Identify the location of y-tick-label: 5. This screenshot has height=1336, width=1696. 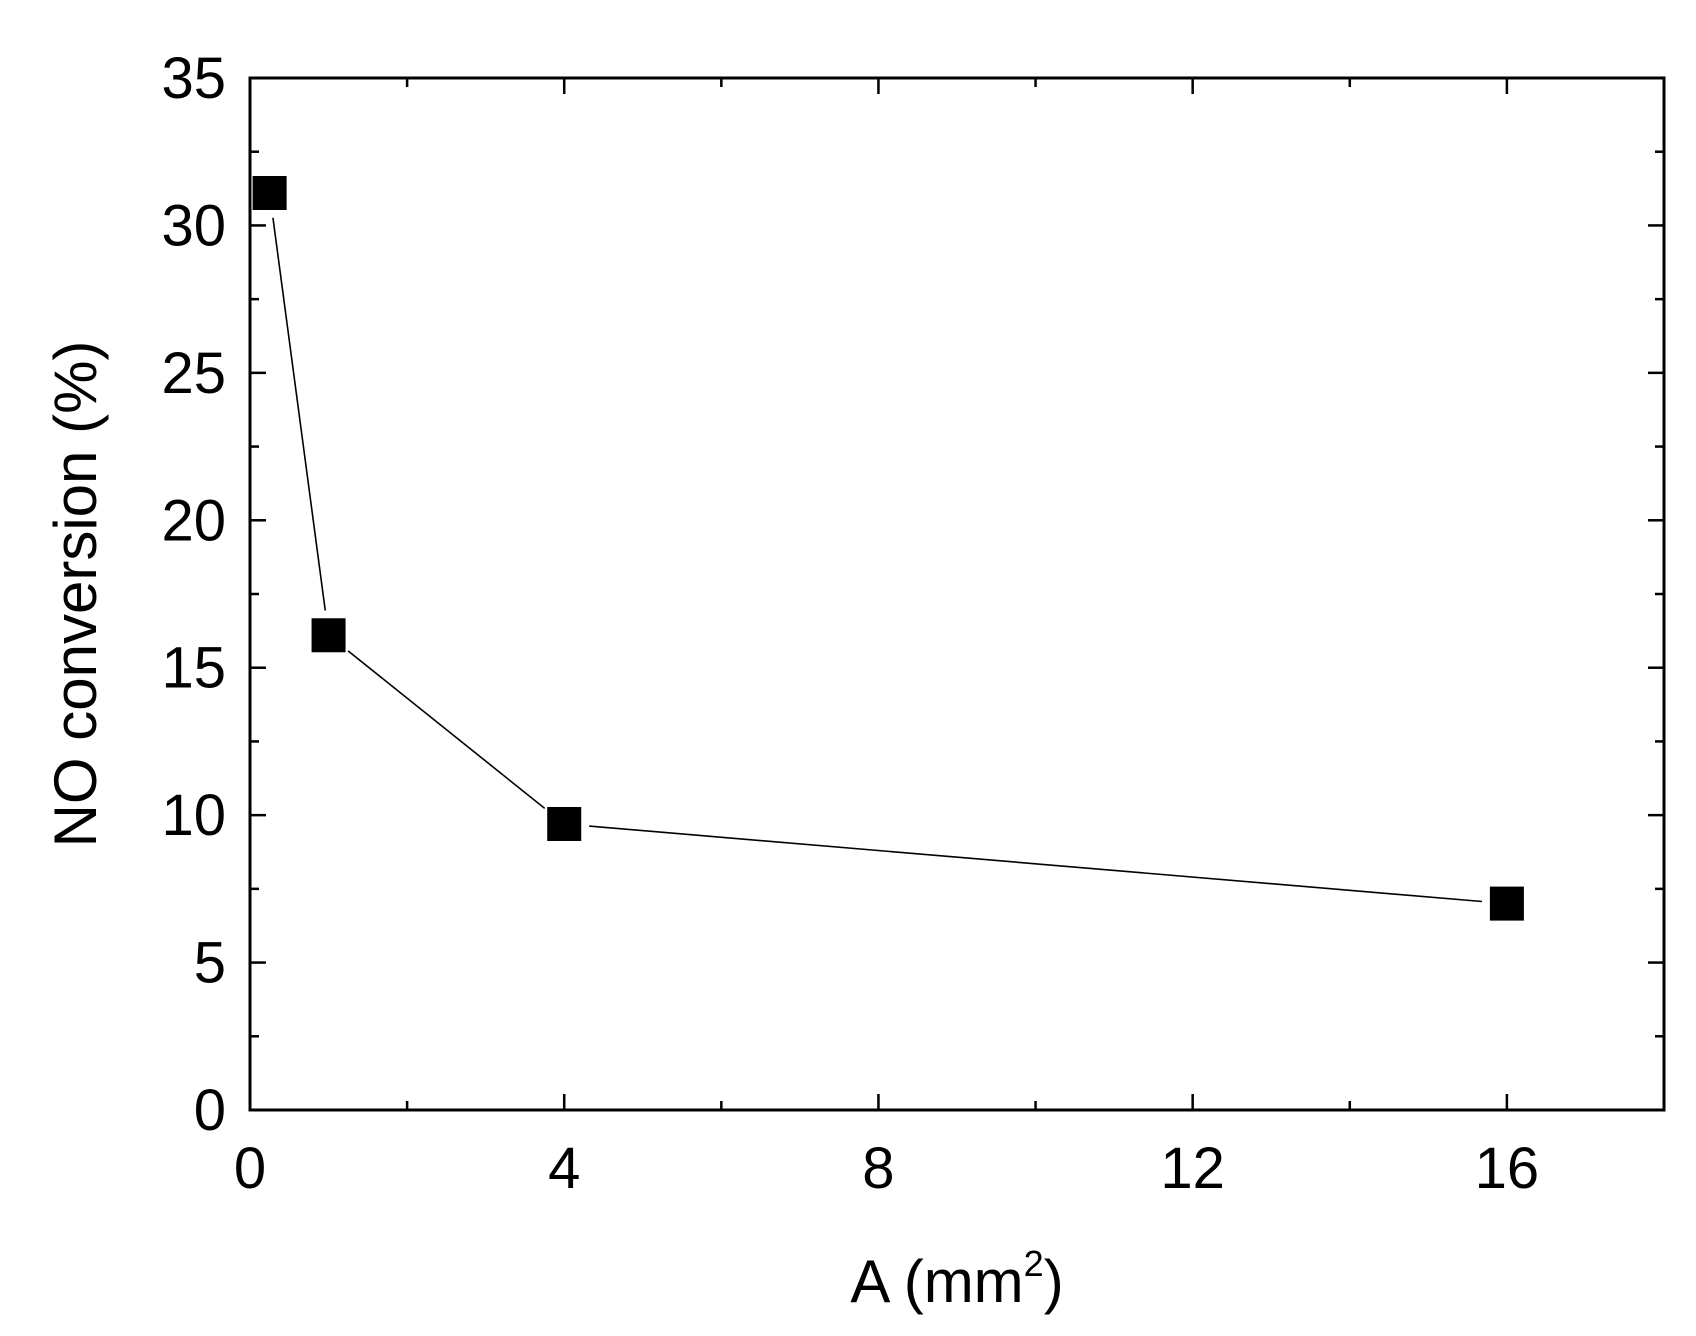
(210, 963).